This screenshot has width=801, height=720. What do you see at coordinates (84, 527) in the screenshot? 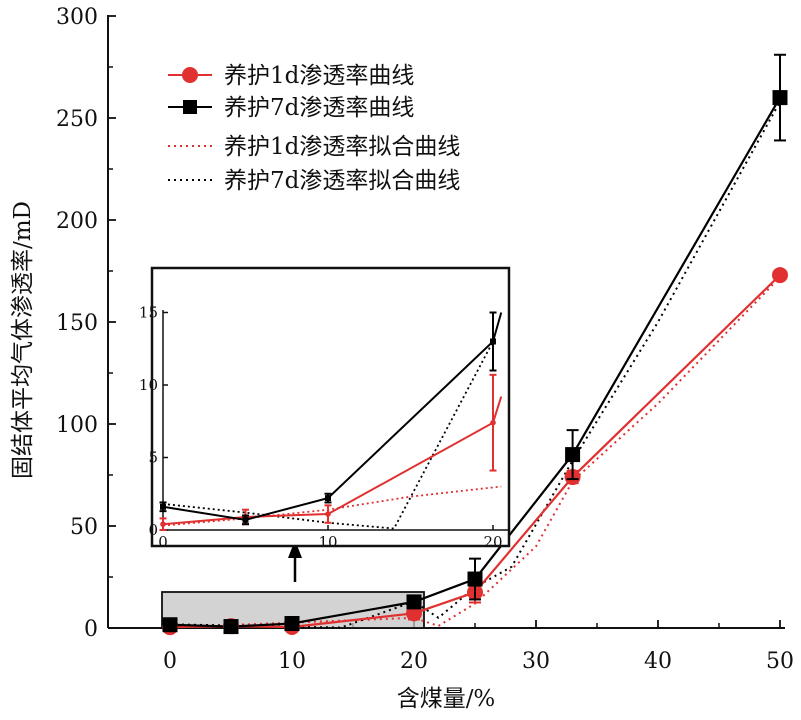
I see `y-tick-label: 50` at bounding box center [84, 527].